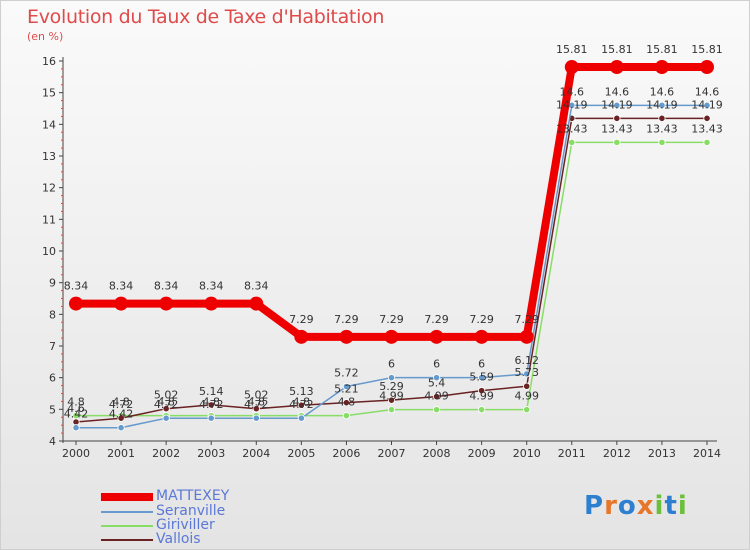  Describe the element at coordinates (127, 526) in the screenshot. I see `legend-swatch-giriviller` at that location.